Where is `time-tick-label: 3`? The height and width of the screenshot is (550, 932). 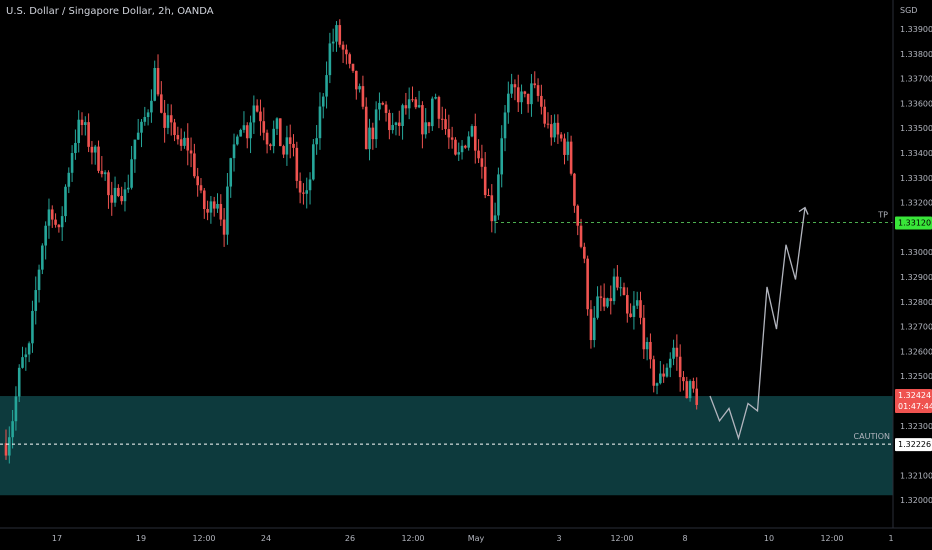 time-tick-label: 3 is located at coordinates (558, 538).